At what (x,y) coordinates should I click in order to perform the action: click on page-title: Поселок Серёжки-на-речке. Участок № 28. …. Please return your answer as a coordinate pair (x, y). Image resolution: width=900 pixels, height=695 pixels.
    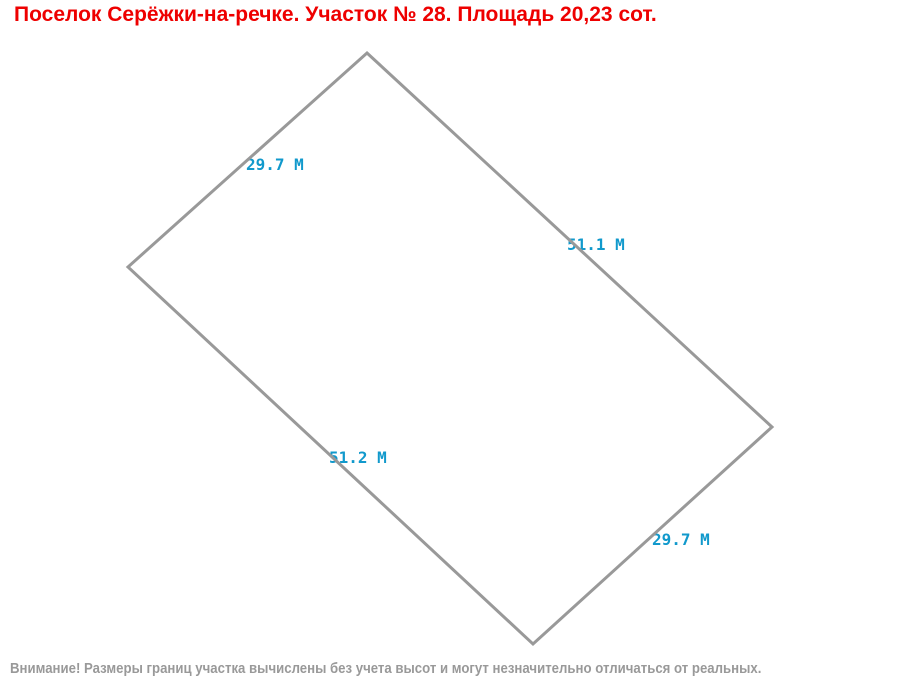
    Looking at the image, I should click on (335, 14).